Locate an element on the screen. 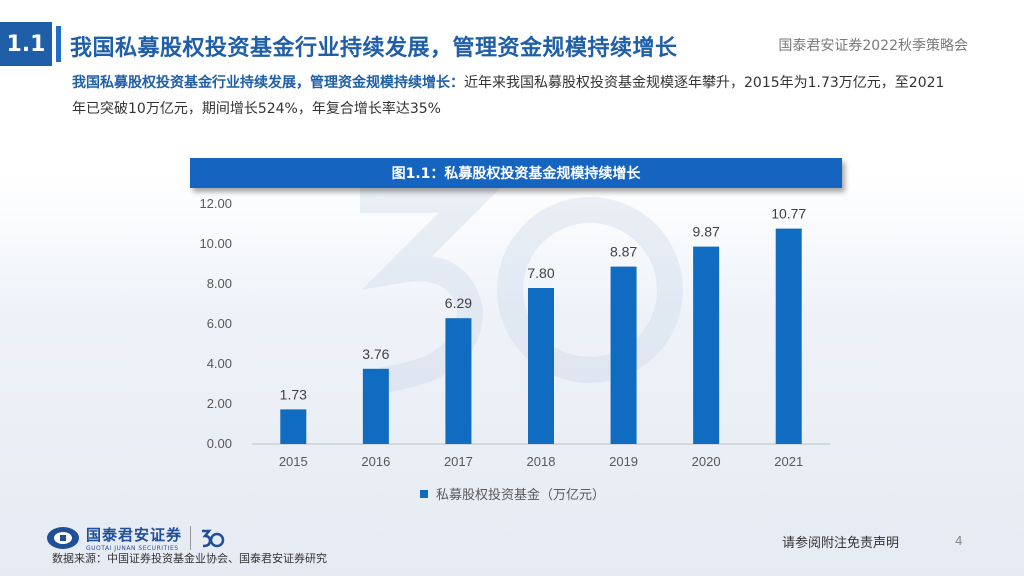 The height and width of the screenshot is (576, 1024). data-source: 数据来源：中国证券投资基金业协会、国泰君安证券研究 is located at coordinates (189, 558).